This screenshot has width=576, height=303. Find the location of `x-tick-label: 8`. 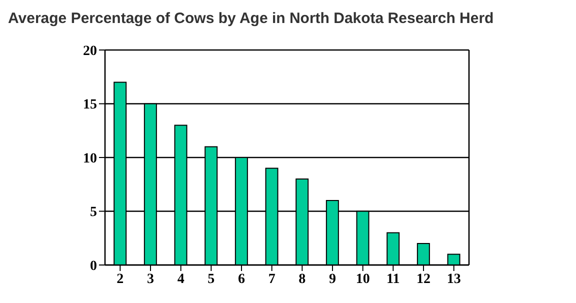

x-tick-label: 8 is located at coordinates (302, 279).